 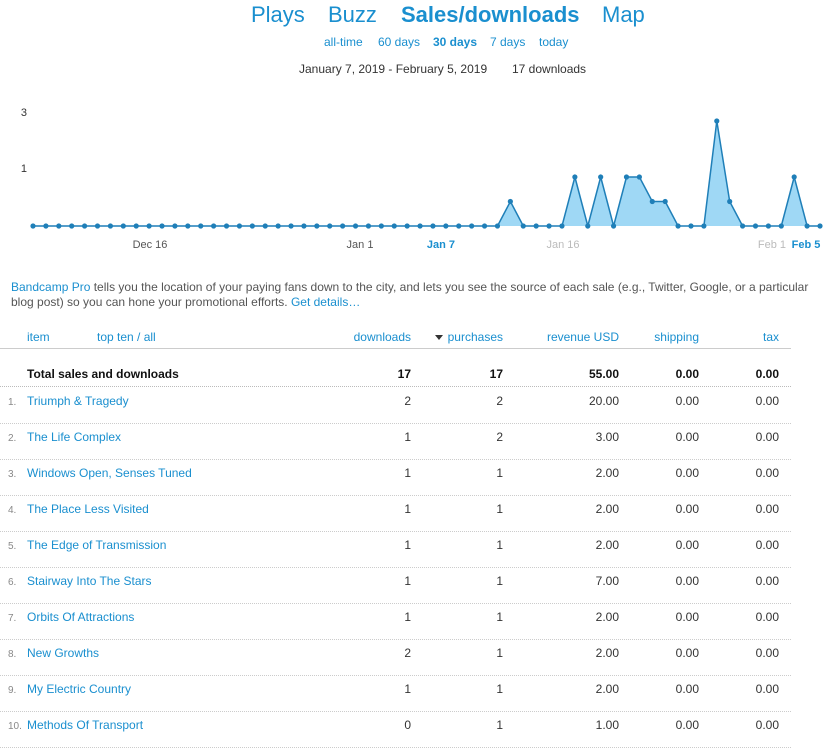 What do you see at coordinates (109, 473) in the screenshot?
I see `row-title-link: Windows Open, Senses Tuned` at bounding box center [109, 473].